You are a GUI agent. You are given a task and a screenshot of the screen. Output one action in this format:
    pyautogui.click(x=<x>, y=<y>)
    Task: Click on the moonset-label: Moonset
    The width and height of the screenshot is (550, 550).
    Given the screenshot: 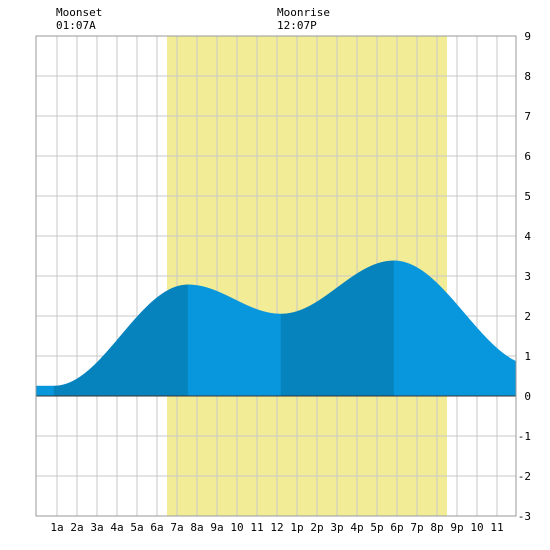 What is the action you would take?
    pyautogui.click(x=79, y=12)
    